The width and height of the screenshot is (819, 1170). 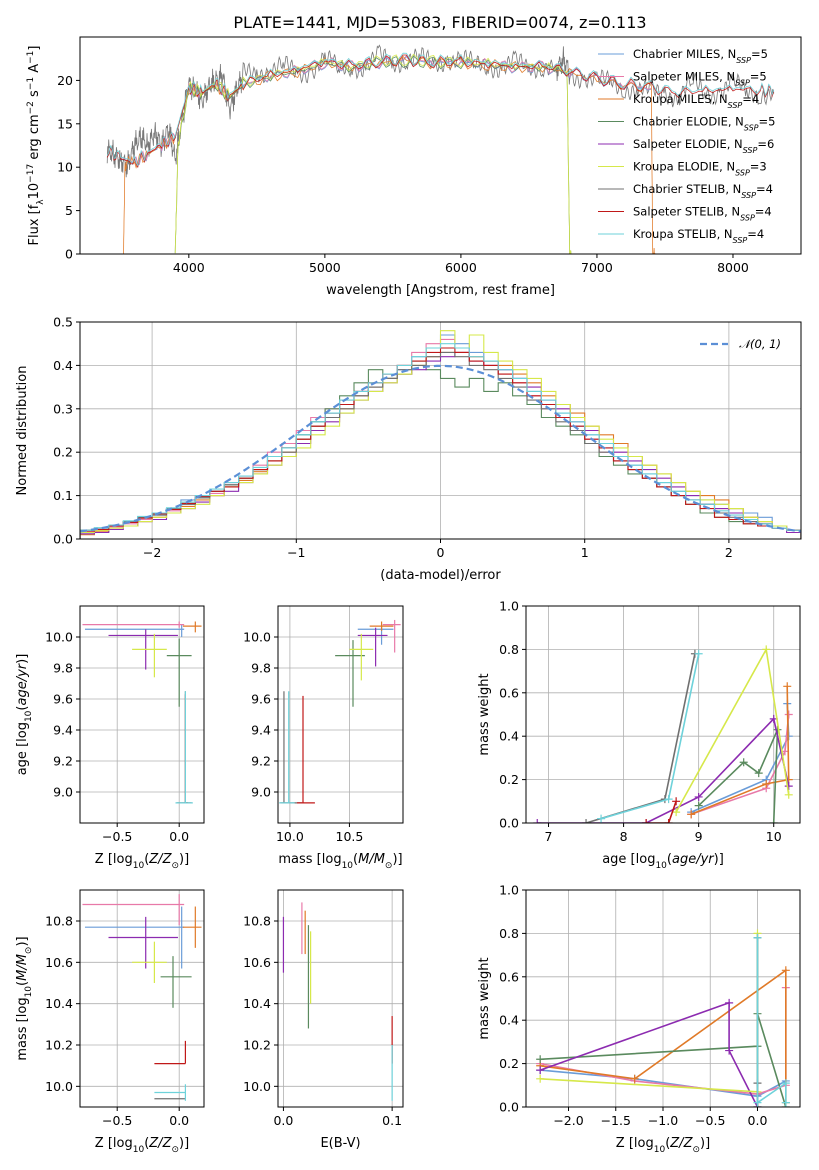 I want to click on x-axis-label: (data-model)/error, so click(x=440, y=575).